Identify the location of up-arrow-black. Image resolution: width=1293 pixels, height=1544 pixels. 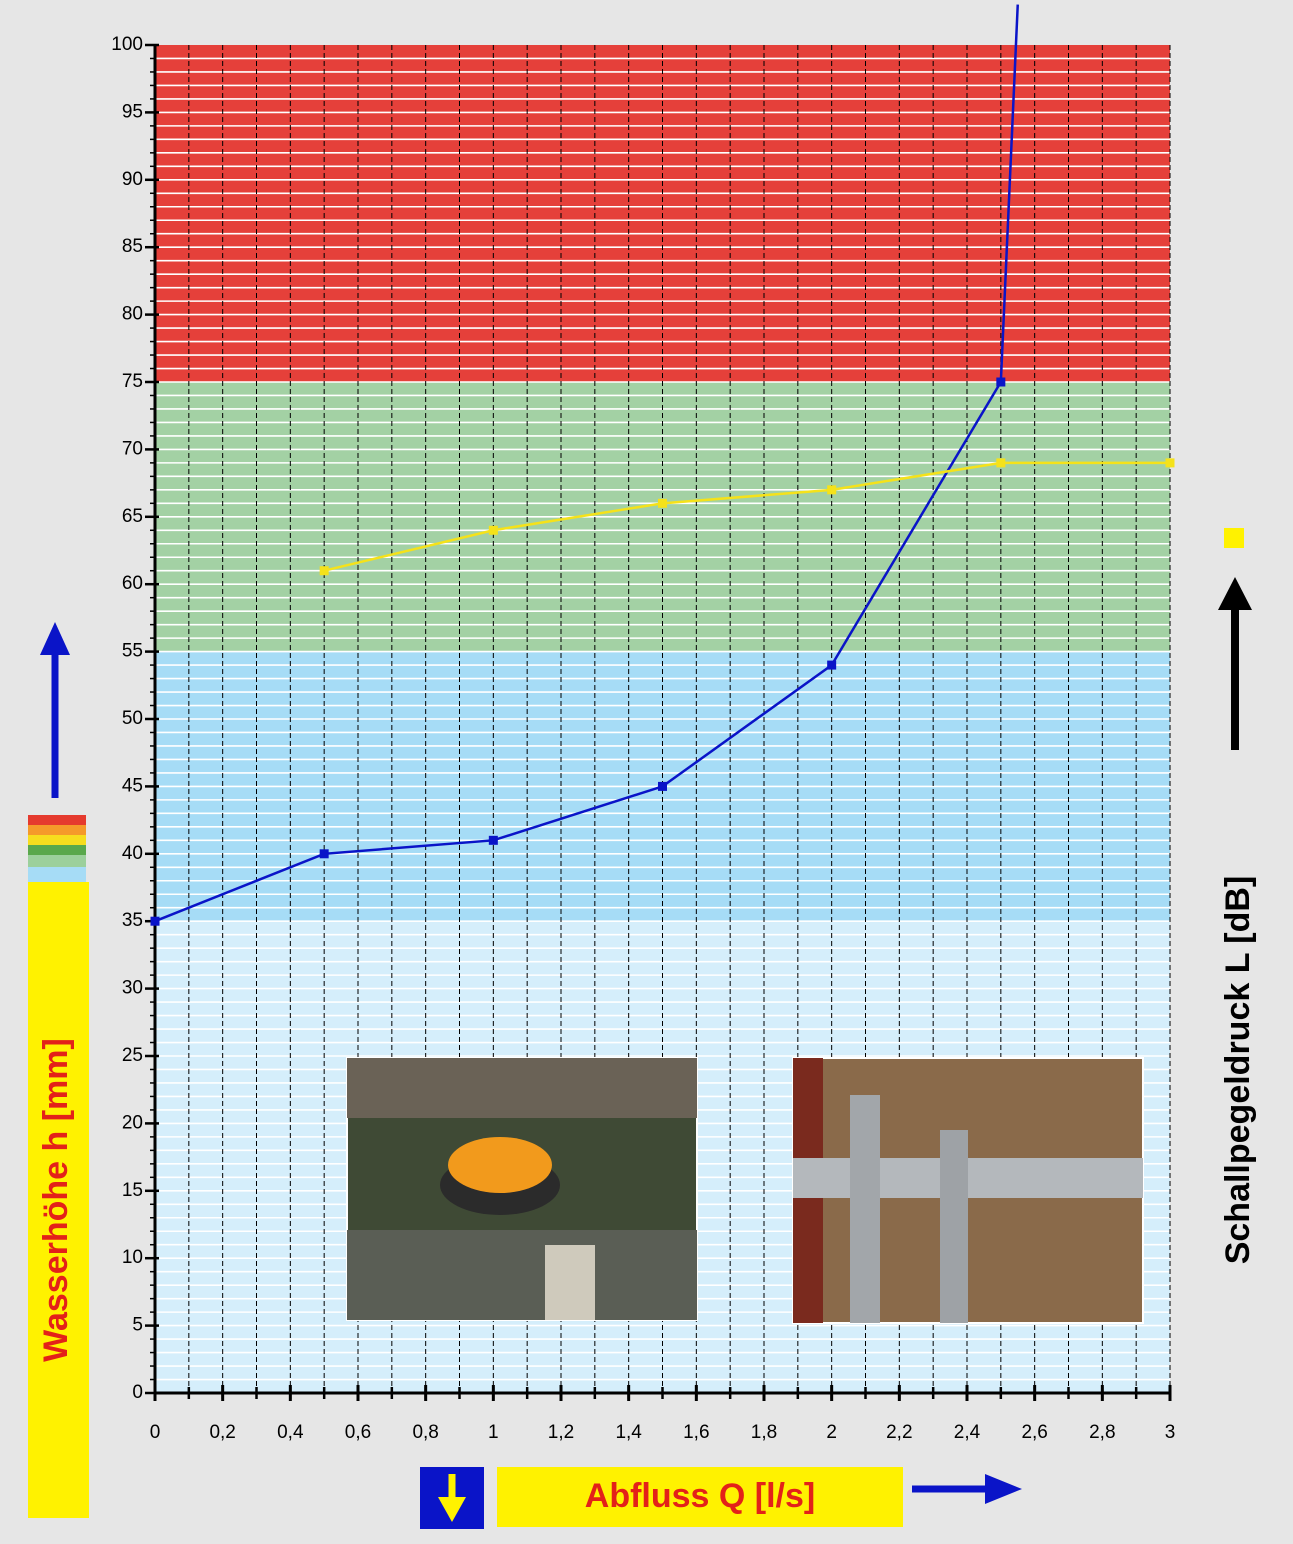
(1235, 663).